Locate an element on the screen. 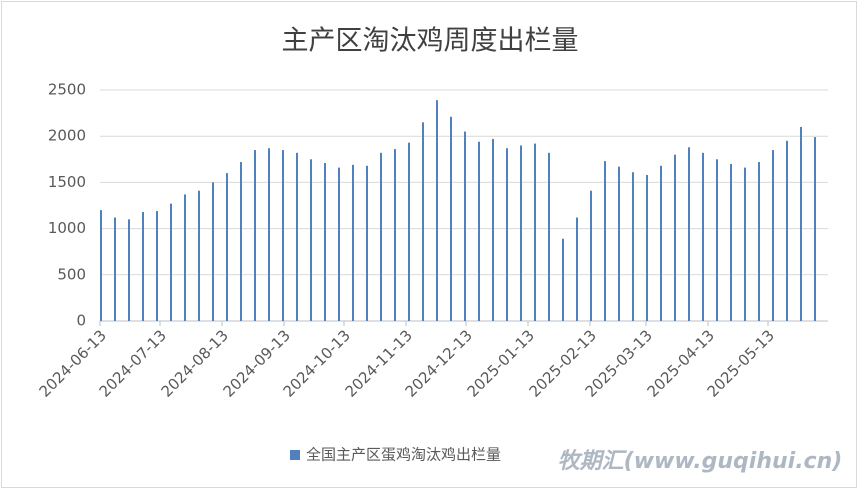 This screenshot has height=495, width=862. y-tick-label: 1500 is located at coordinates (67, 182).